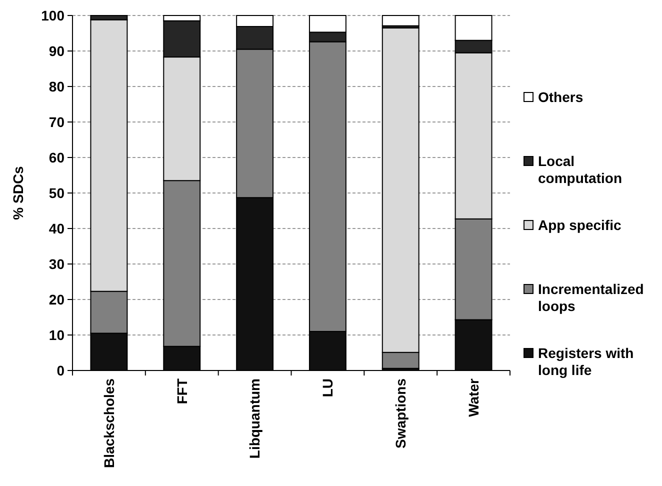 Image resolution: width=662 pixels, height=486 pixels. Describe the element at coordinates (182, 391) in the screenshot. I see `x-tick-label: FFT` at that location.